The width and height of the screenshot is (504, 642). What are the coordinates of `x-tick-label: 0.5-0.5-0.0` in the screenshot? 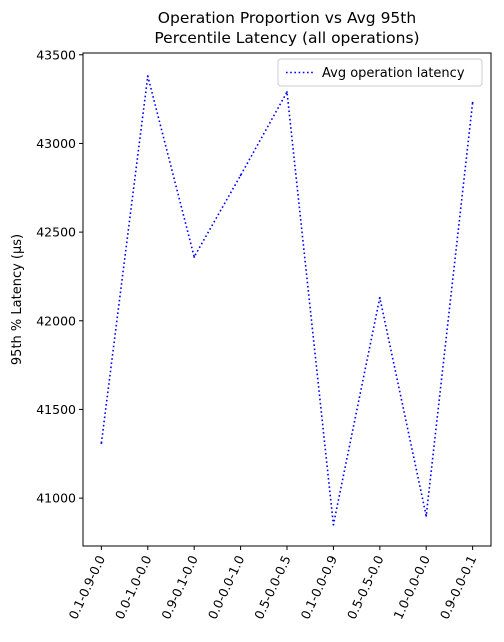 It's located at (365, 587).